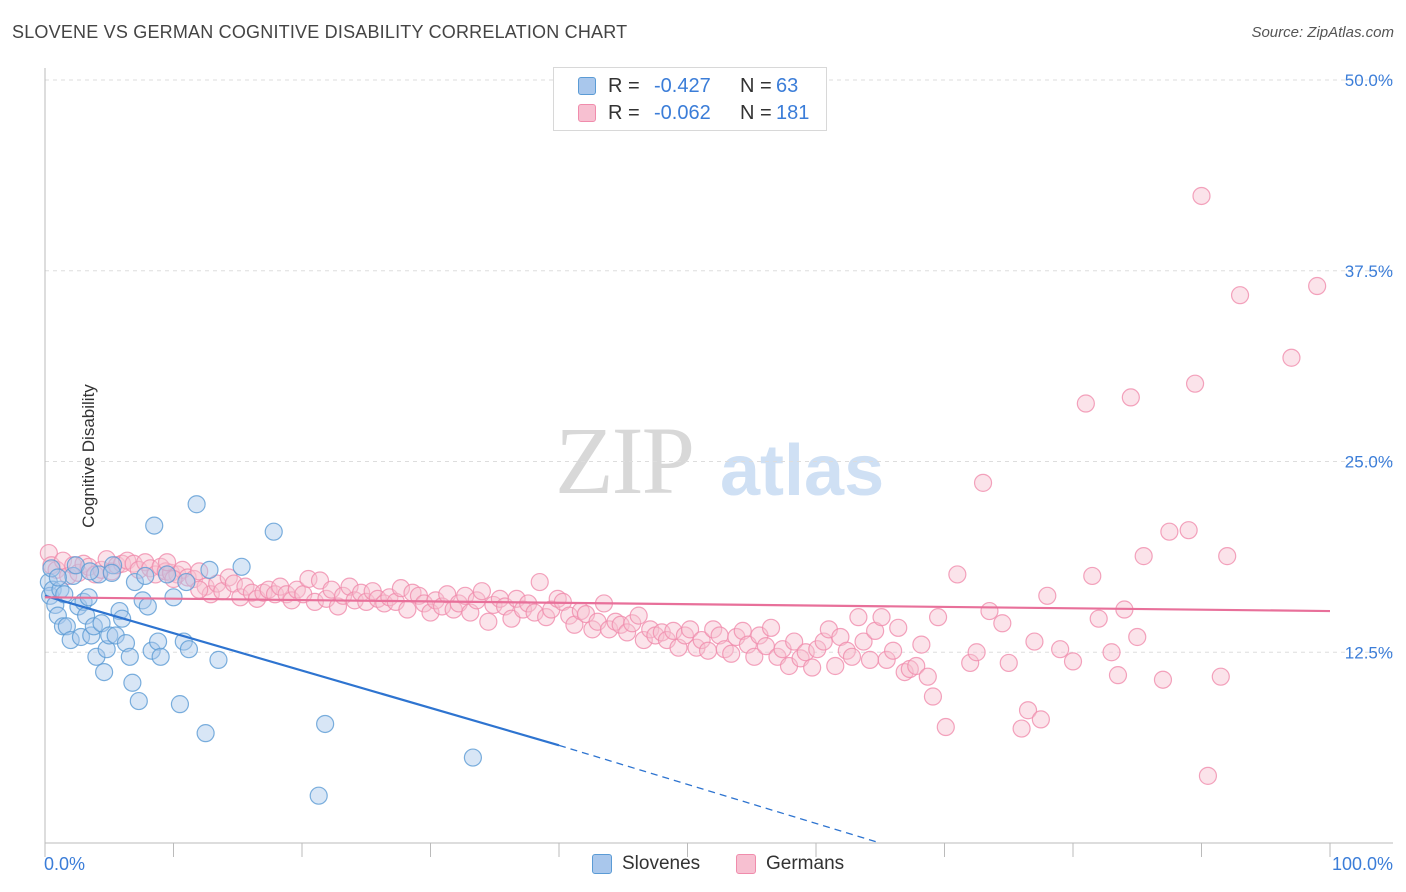 This screenshot has height=892, width=1406. Describe the element at coordinates (1369, 652) in the screenshot. I see `y-tick-label: 12.5%` at that location.